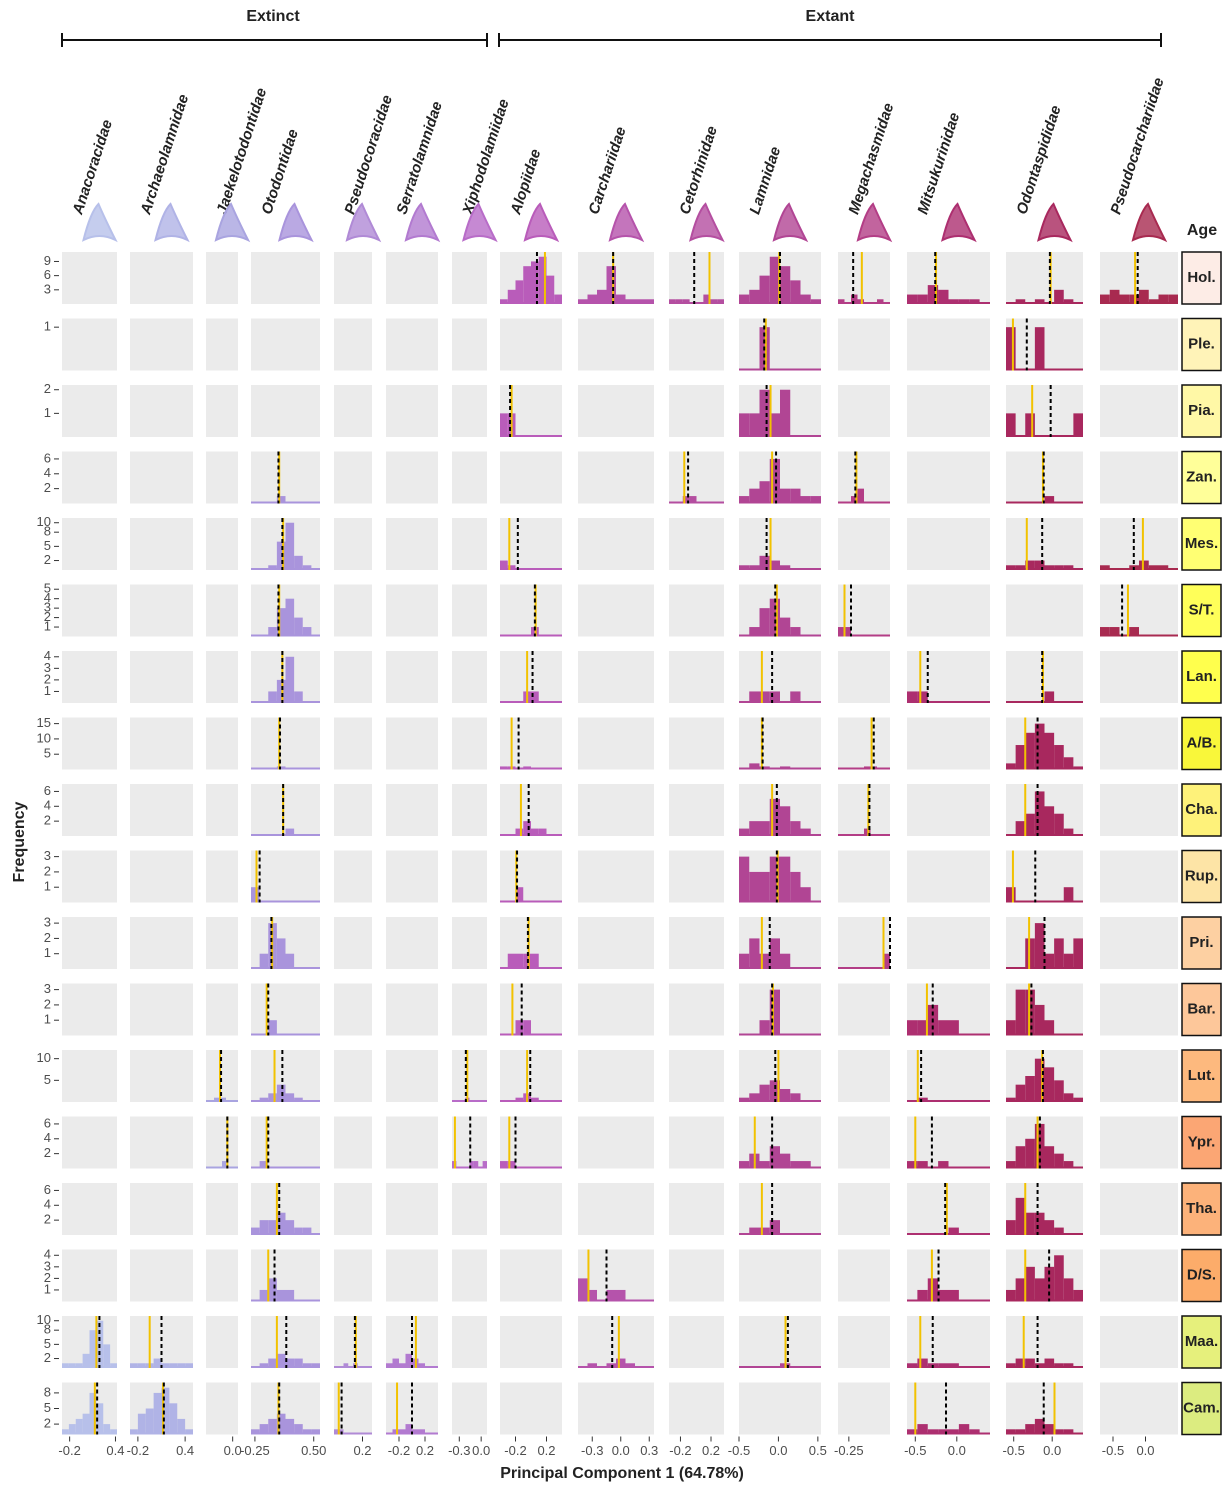  I want to click on age-box, so click(1201, 477).